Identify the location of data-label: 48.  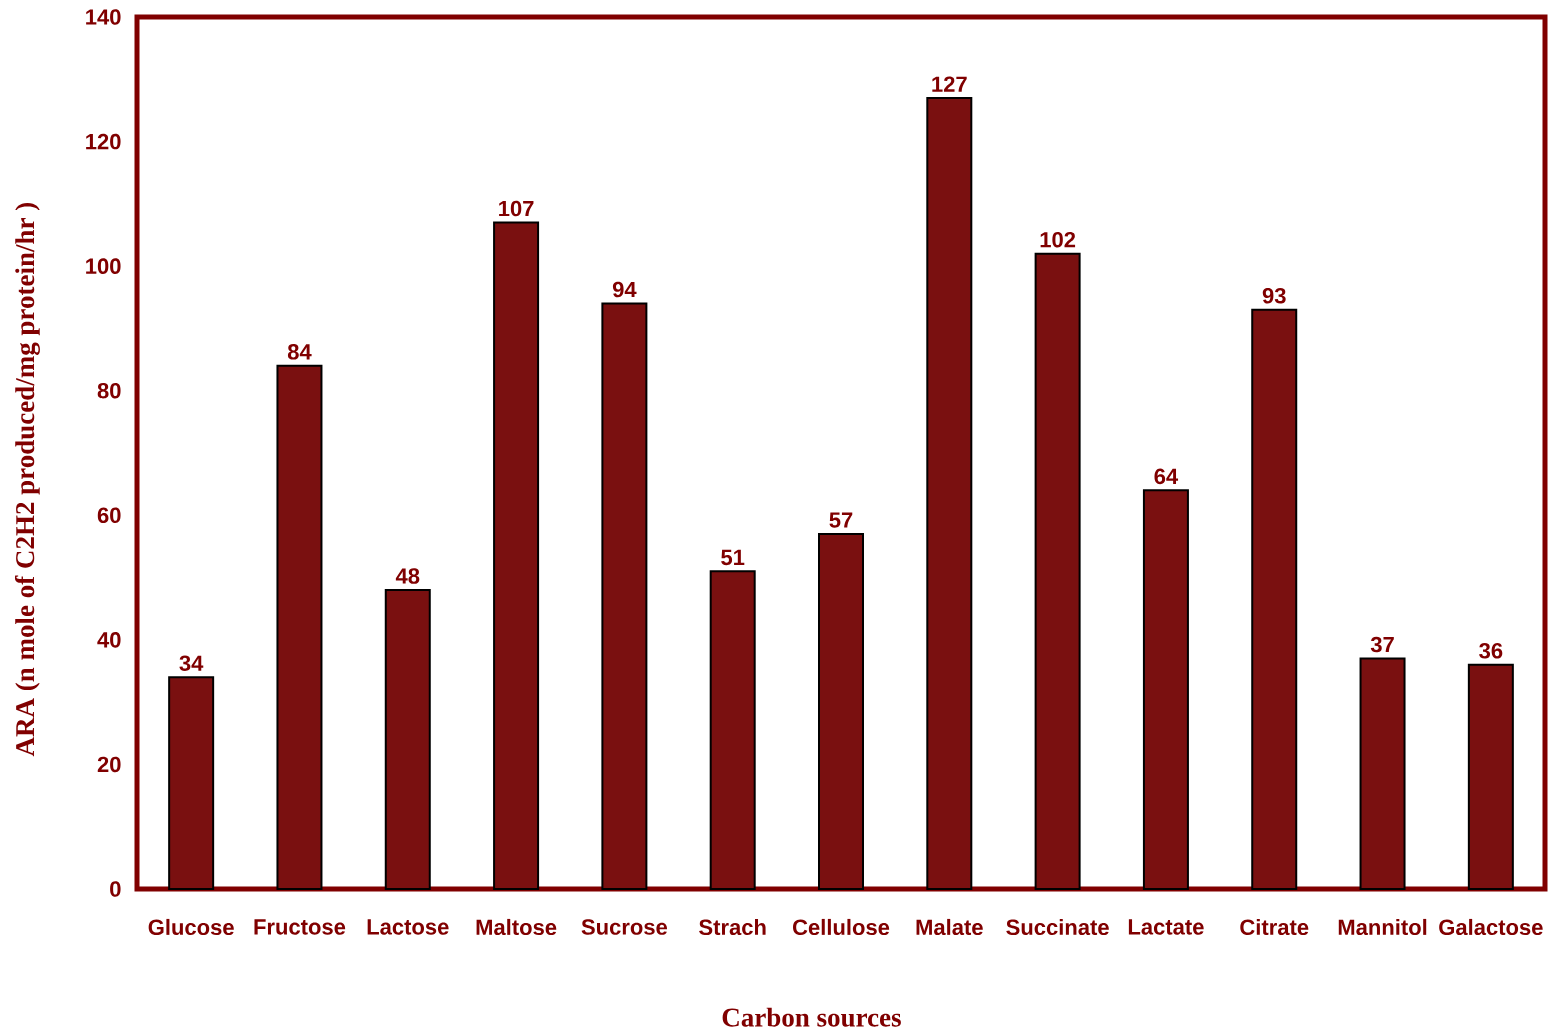
(407, 576).